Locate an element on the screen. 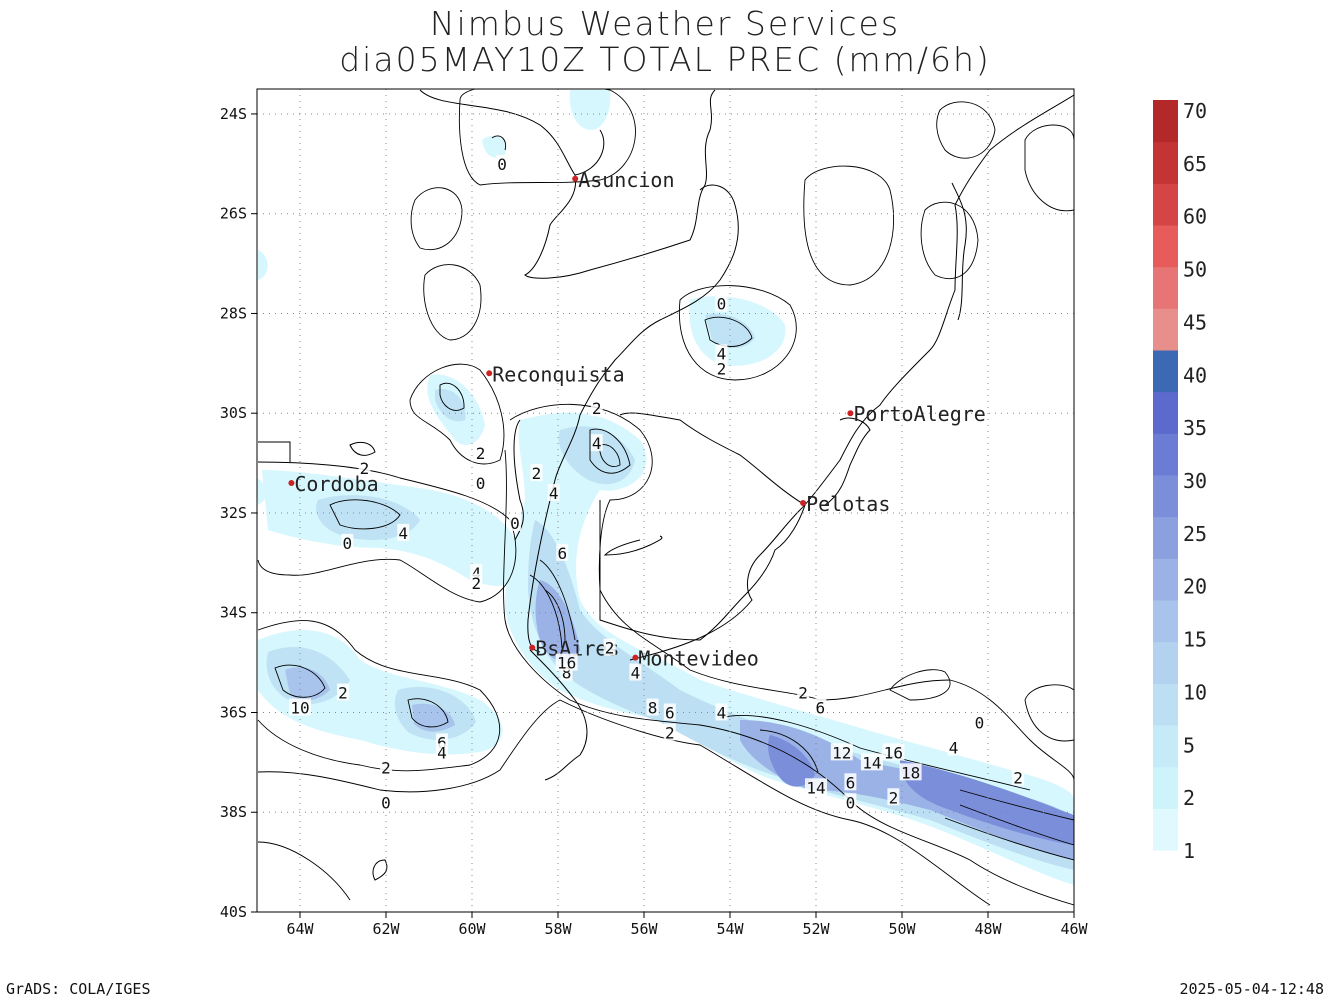  longitude-axis: 64W 62W 60W 58W 56W 54W 52W 50W 48W 46W is located at coordinates (687, 925).